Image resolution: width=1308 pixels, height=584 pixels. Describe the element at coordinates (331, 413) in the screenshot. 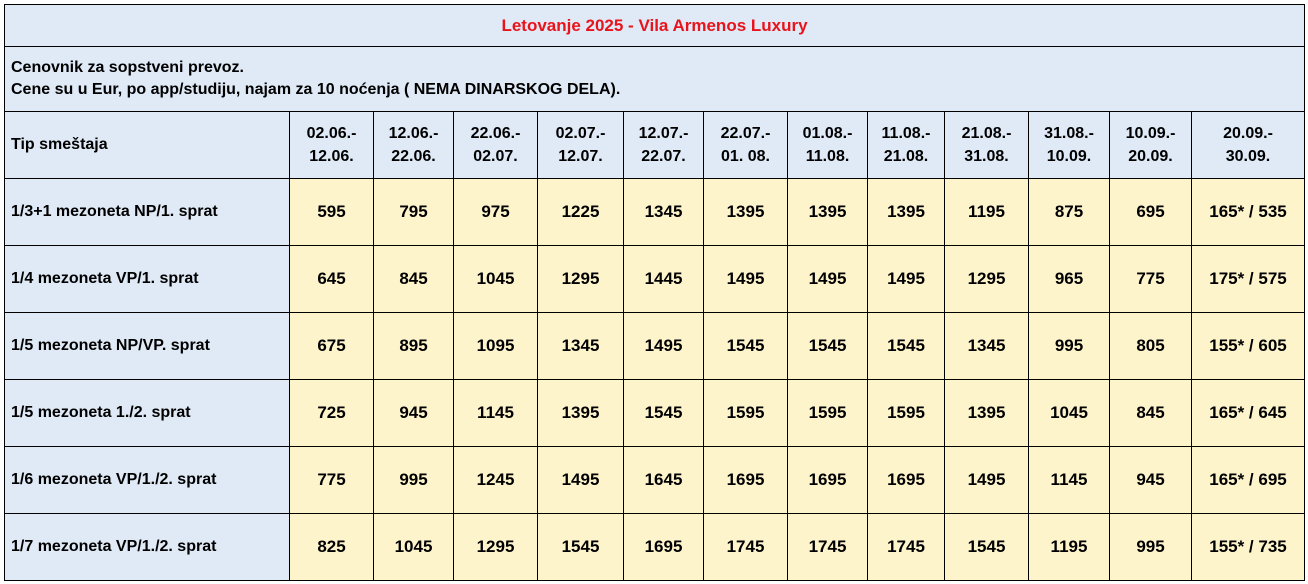

I see `price-cell: 725` at that location.